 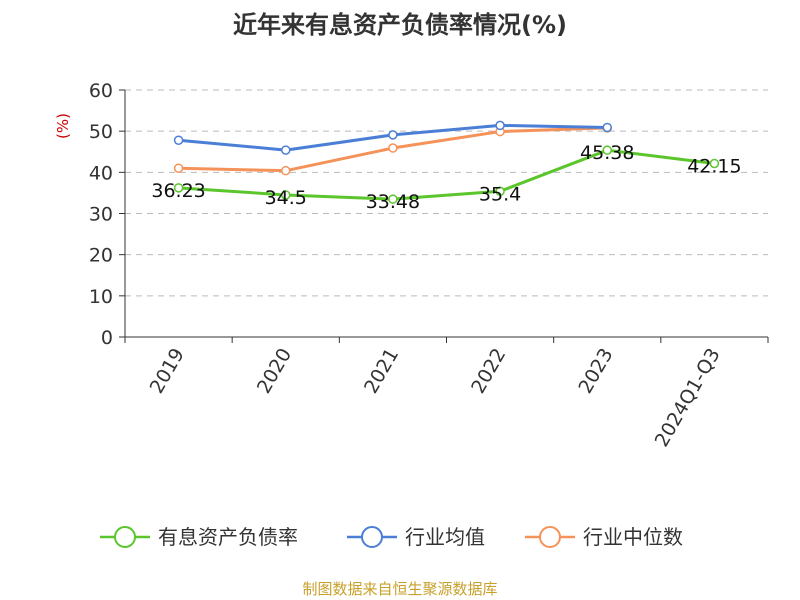 I want to click on x-tick-label: 2021, so click(x=381, y=371).